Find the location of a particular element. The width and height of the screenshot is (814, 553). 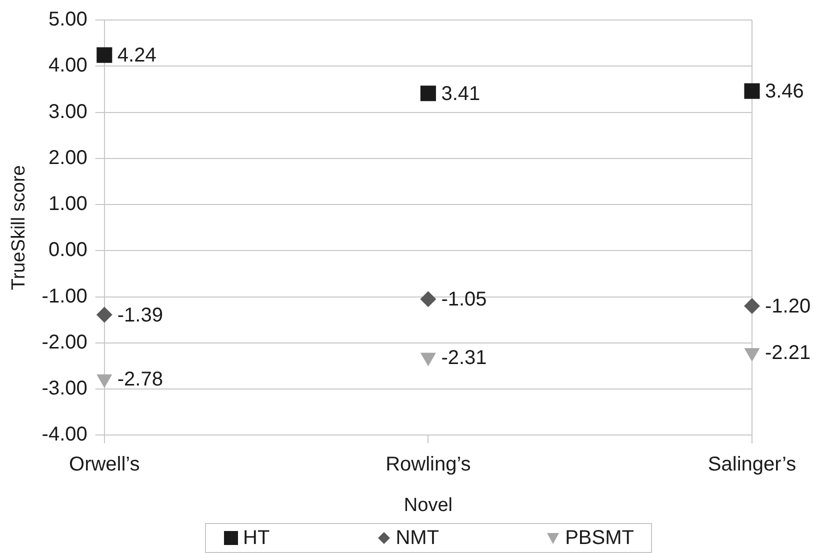

y-tick-label: 3.00 is located at coordinates (68, 111).